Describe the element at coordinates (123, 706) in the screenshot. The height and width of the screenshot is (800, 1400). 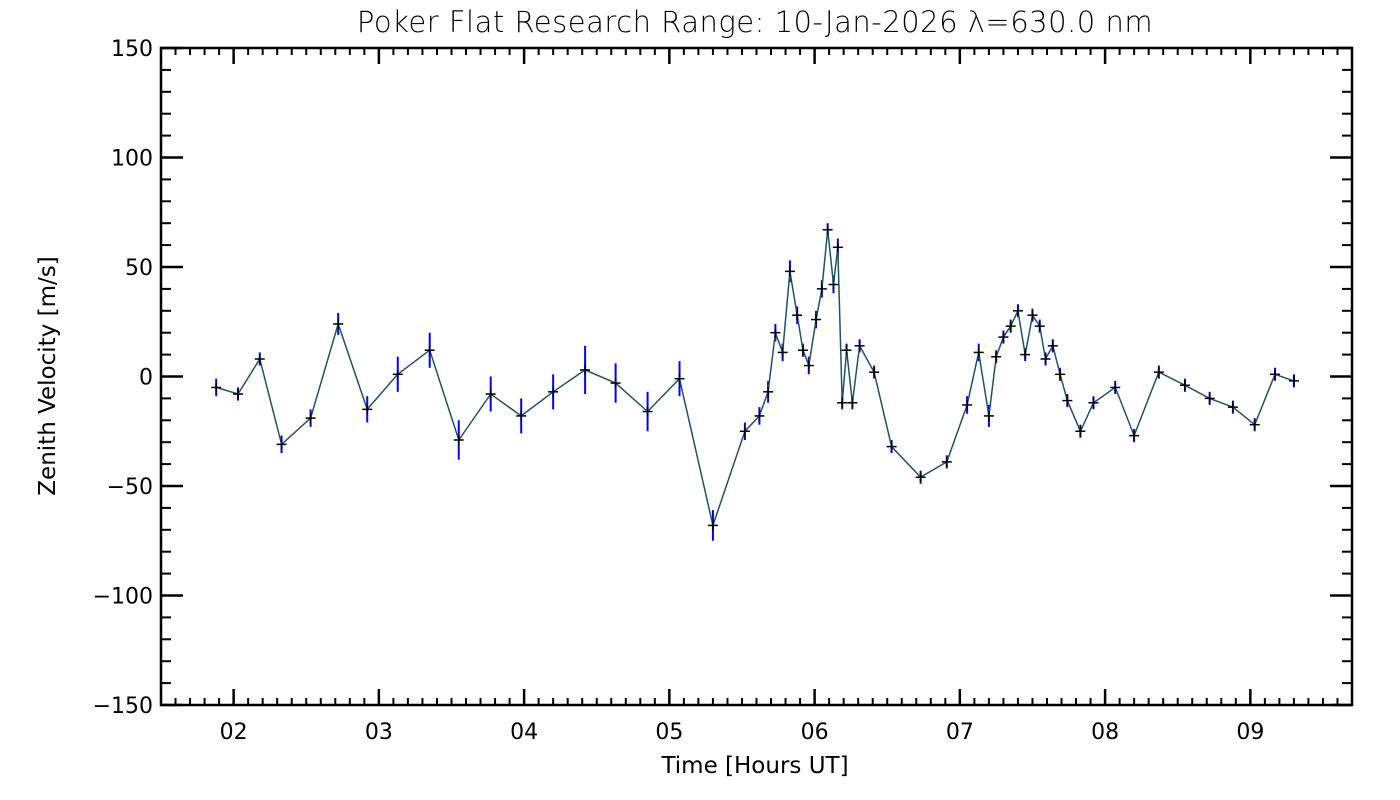
I see `y-tick-label: −150` at that location.